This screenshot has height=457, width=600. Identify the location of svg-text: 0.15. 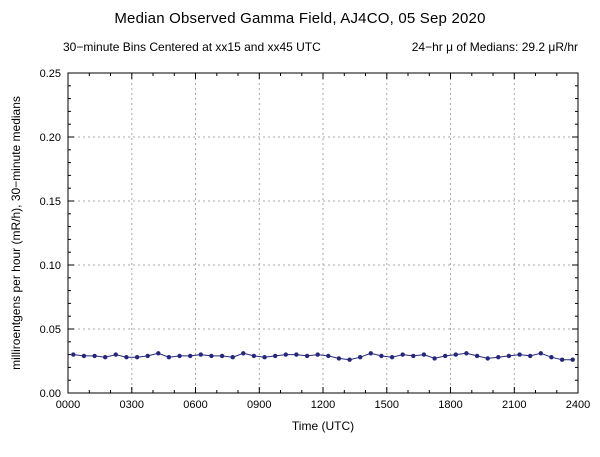
(50, 202).